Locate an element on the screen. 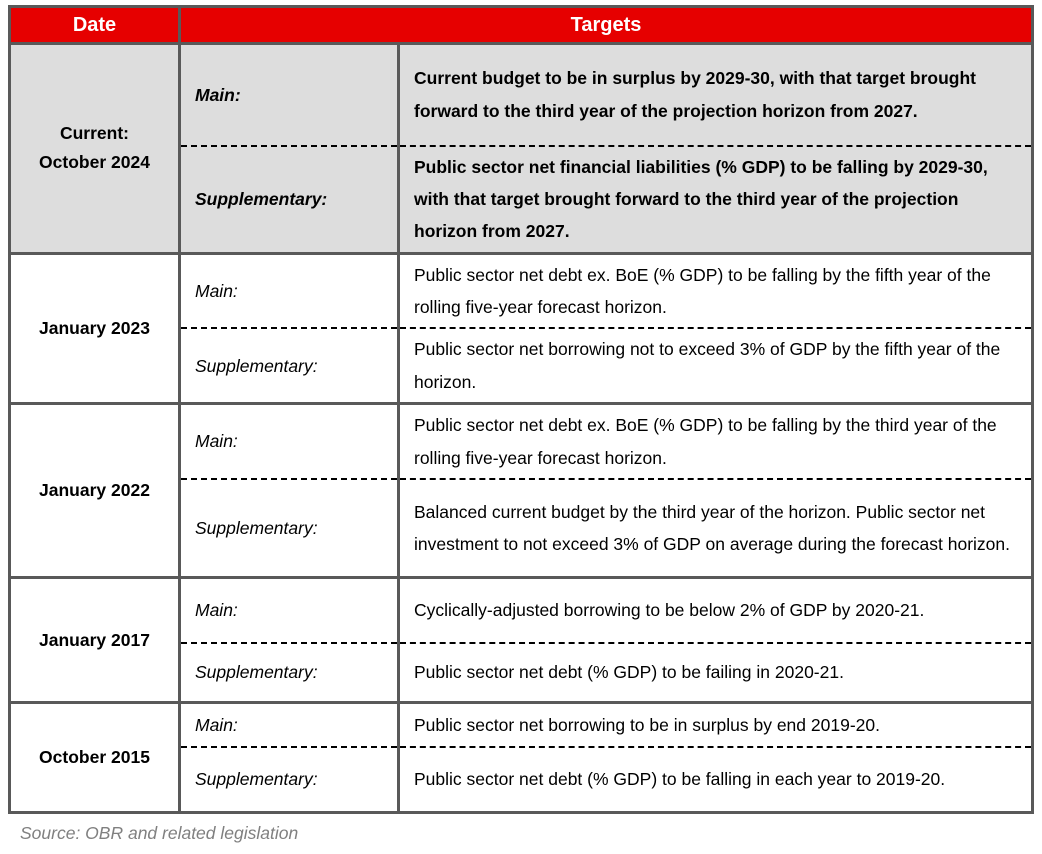  date-line: Current: is located at coordinates (94, 133).